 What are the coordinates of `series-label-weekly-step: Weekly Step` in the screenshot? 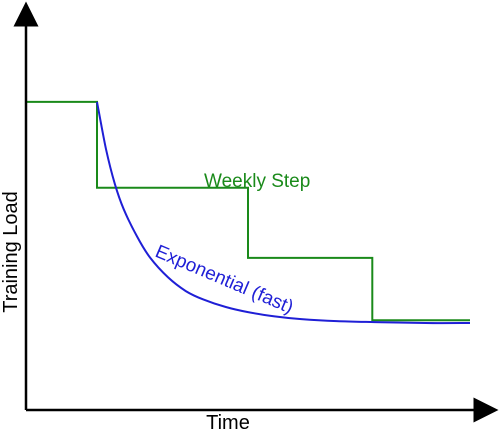 It's located at (257, 181).